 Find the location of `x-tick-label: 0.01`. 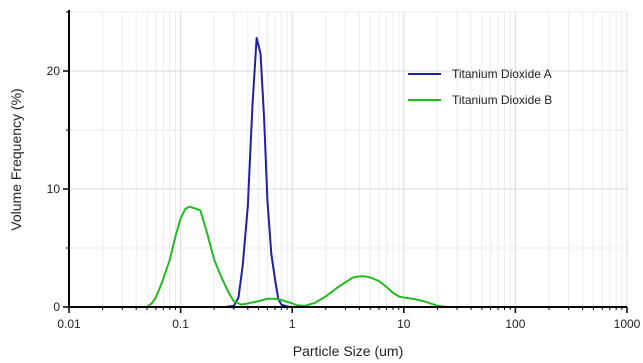

x-tick-label: 0.01 is located at coordinates (69, 324).